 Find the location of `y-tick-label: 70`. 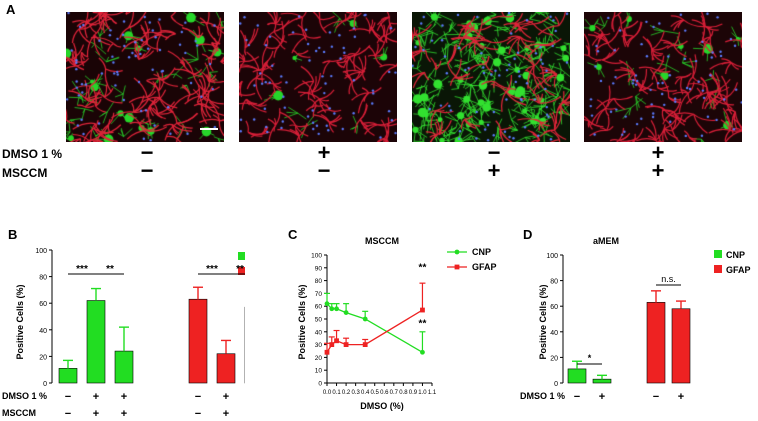

y-tick-label: 70 is located at coordinates (319, 294).